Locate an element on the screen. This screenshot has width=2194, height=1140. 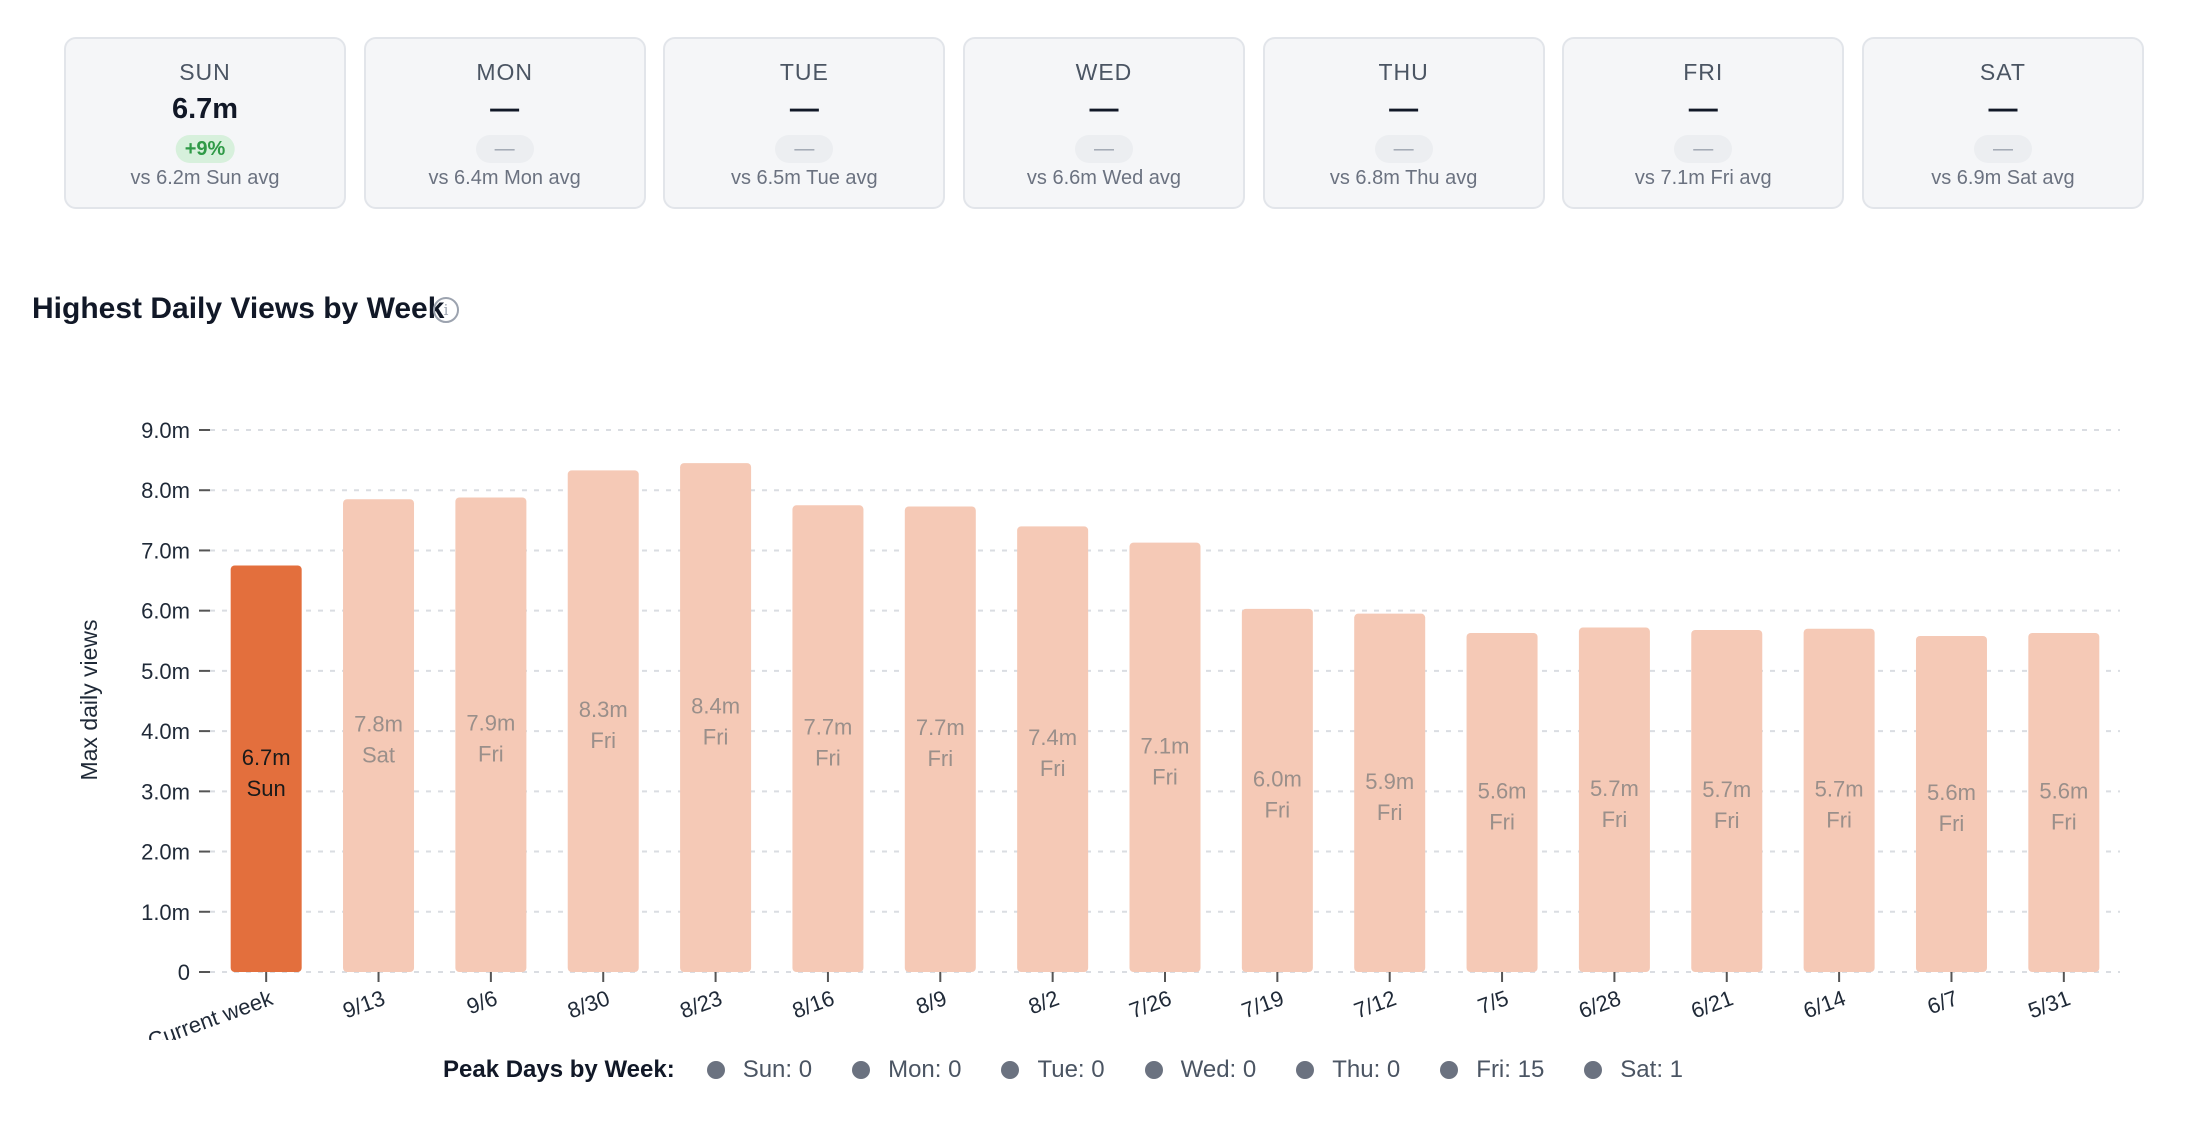
x-tick-label: 9/13 is located at coordinates (363, 1004).